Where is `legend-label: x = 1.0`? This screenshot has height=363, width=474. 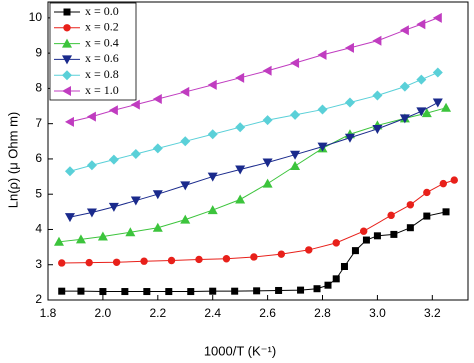 legend-label: x = 1.0 is located at coordinates (102, 90).